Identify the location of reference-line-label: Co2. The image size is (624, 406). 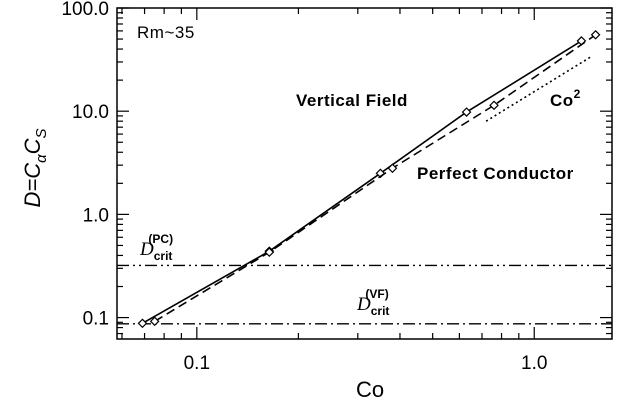
(565, 98).